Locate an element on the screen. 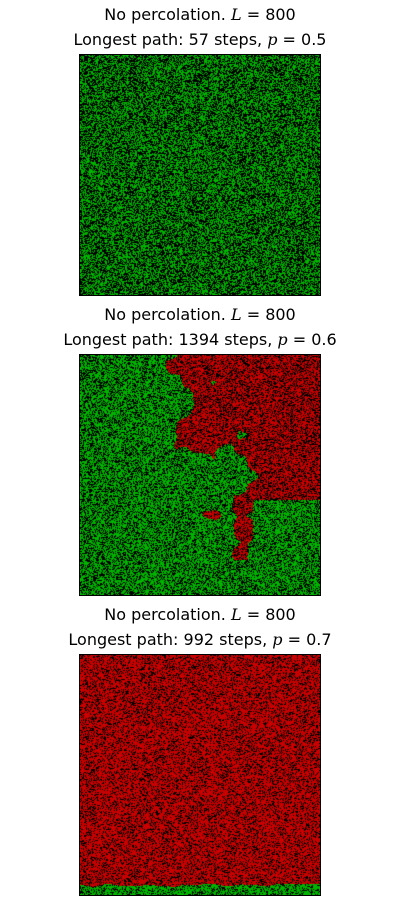  p-value: 0.5 is located at coordinates (314, 39).